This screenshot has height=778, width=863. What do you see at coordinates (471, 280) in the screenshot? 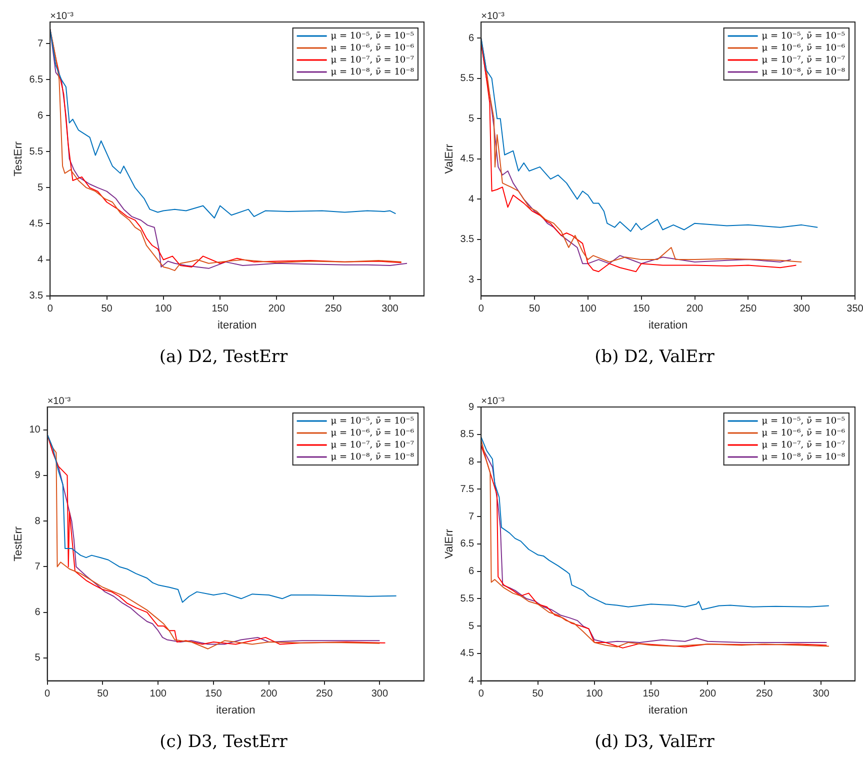
I see `y-tick-label: 3` at bounding box center [471, 280].